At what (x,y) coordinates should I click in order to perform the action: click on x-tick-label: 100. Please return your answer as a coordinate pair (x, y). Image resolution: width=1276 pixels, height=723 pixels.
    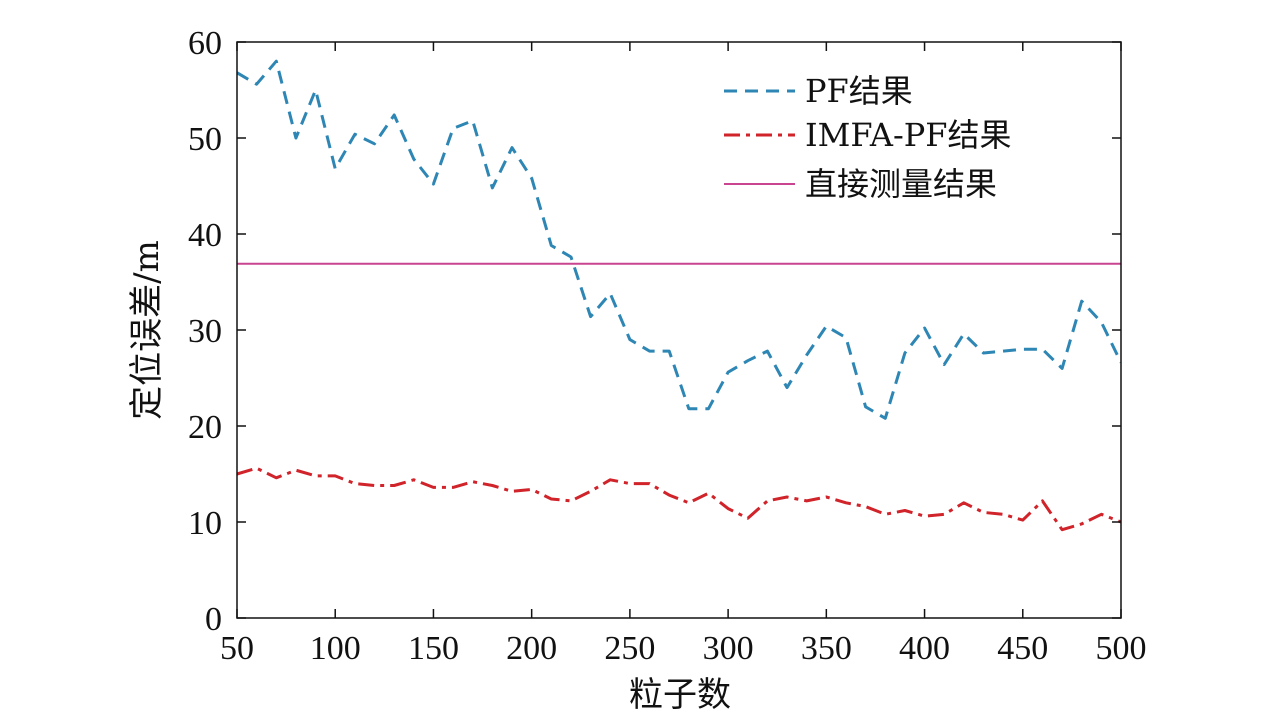
    Looking at the image, I should click on (335, 648).